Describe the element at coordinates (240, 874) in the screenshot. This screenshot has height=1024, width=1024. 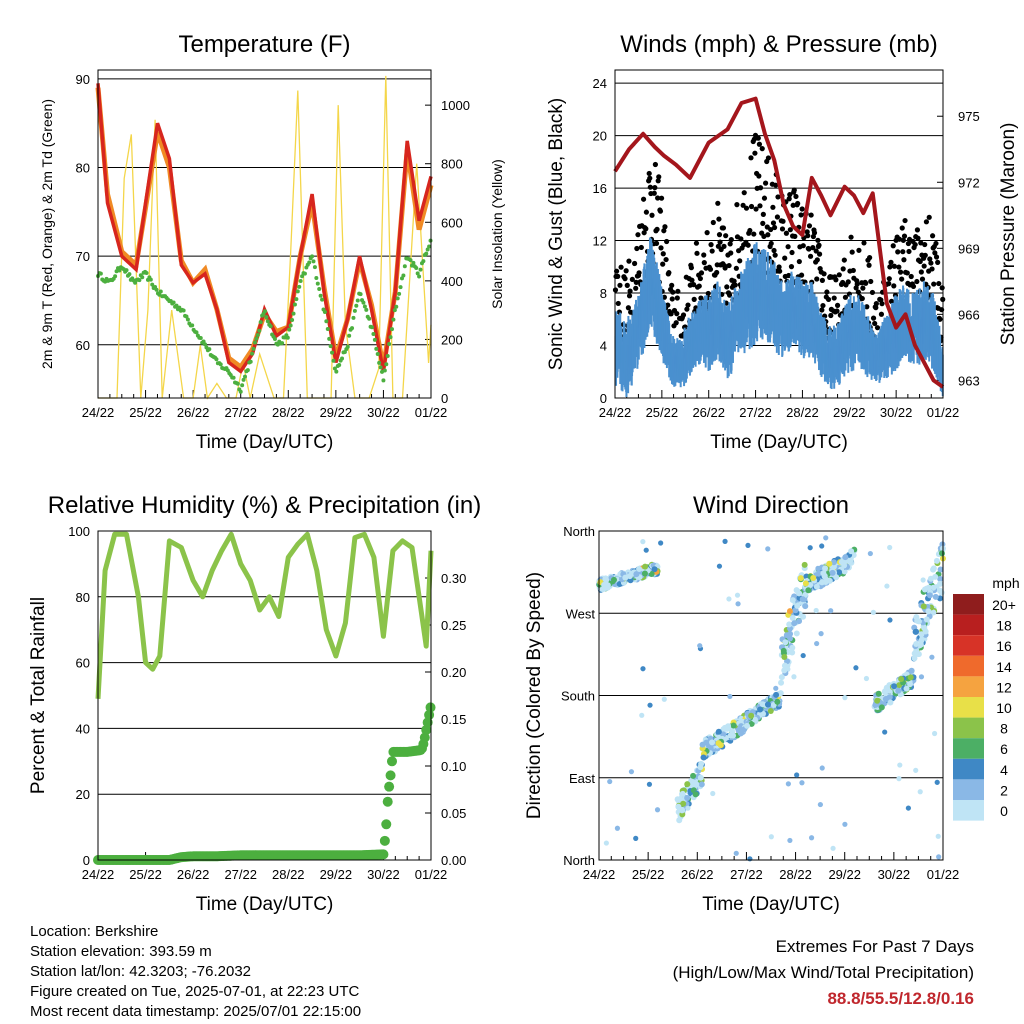
I see `x-tick-label: 27/22` at that location.